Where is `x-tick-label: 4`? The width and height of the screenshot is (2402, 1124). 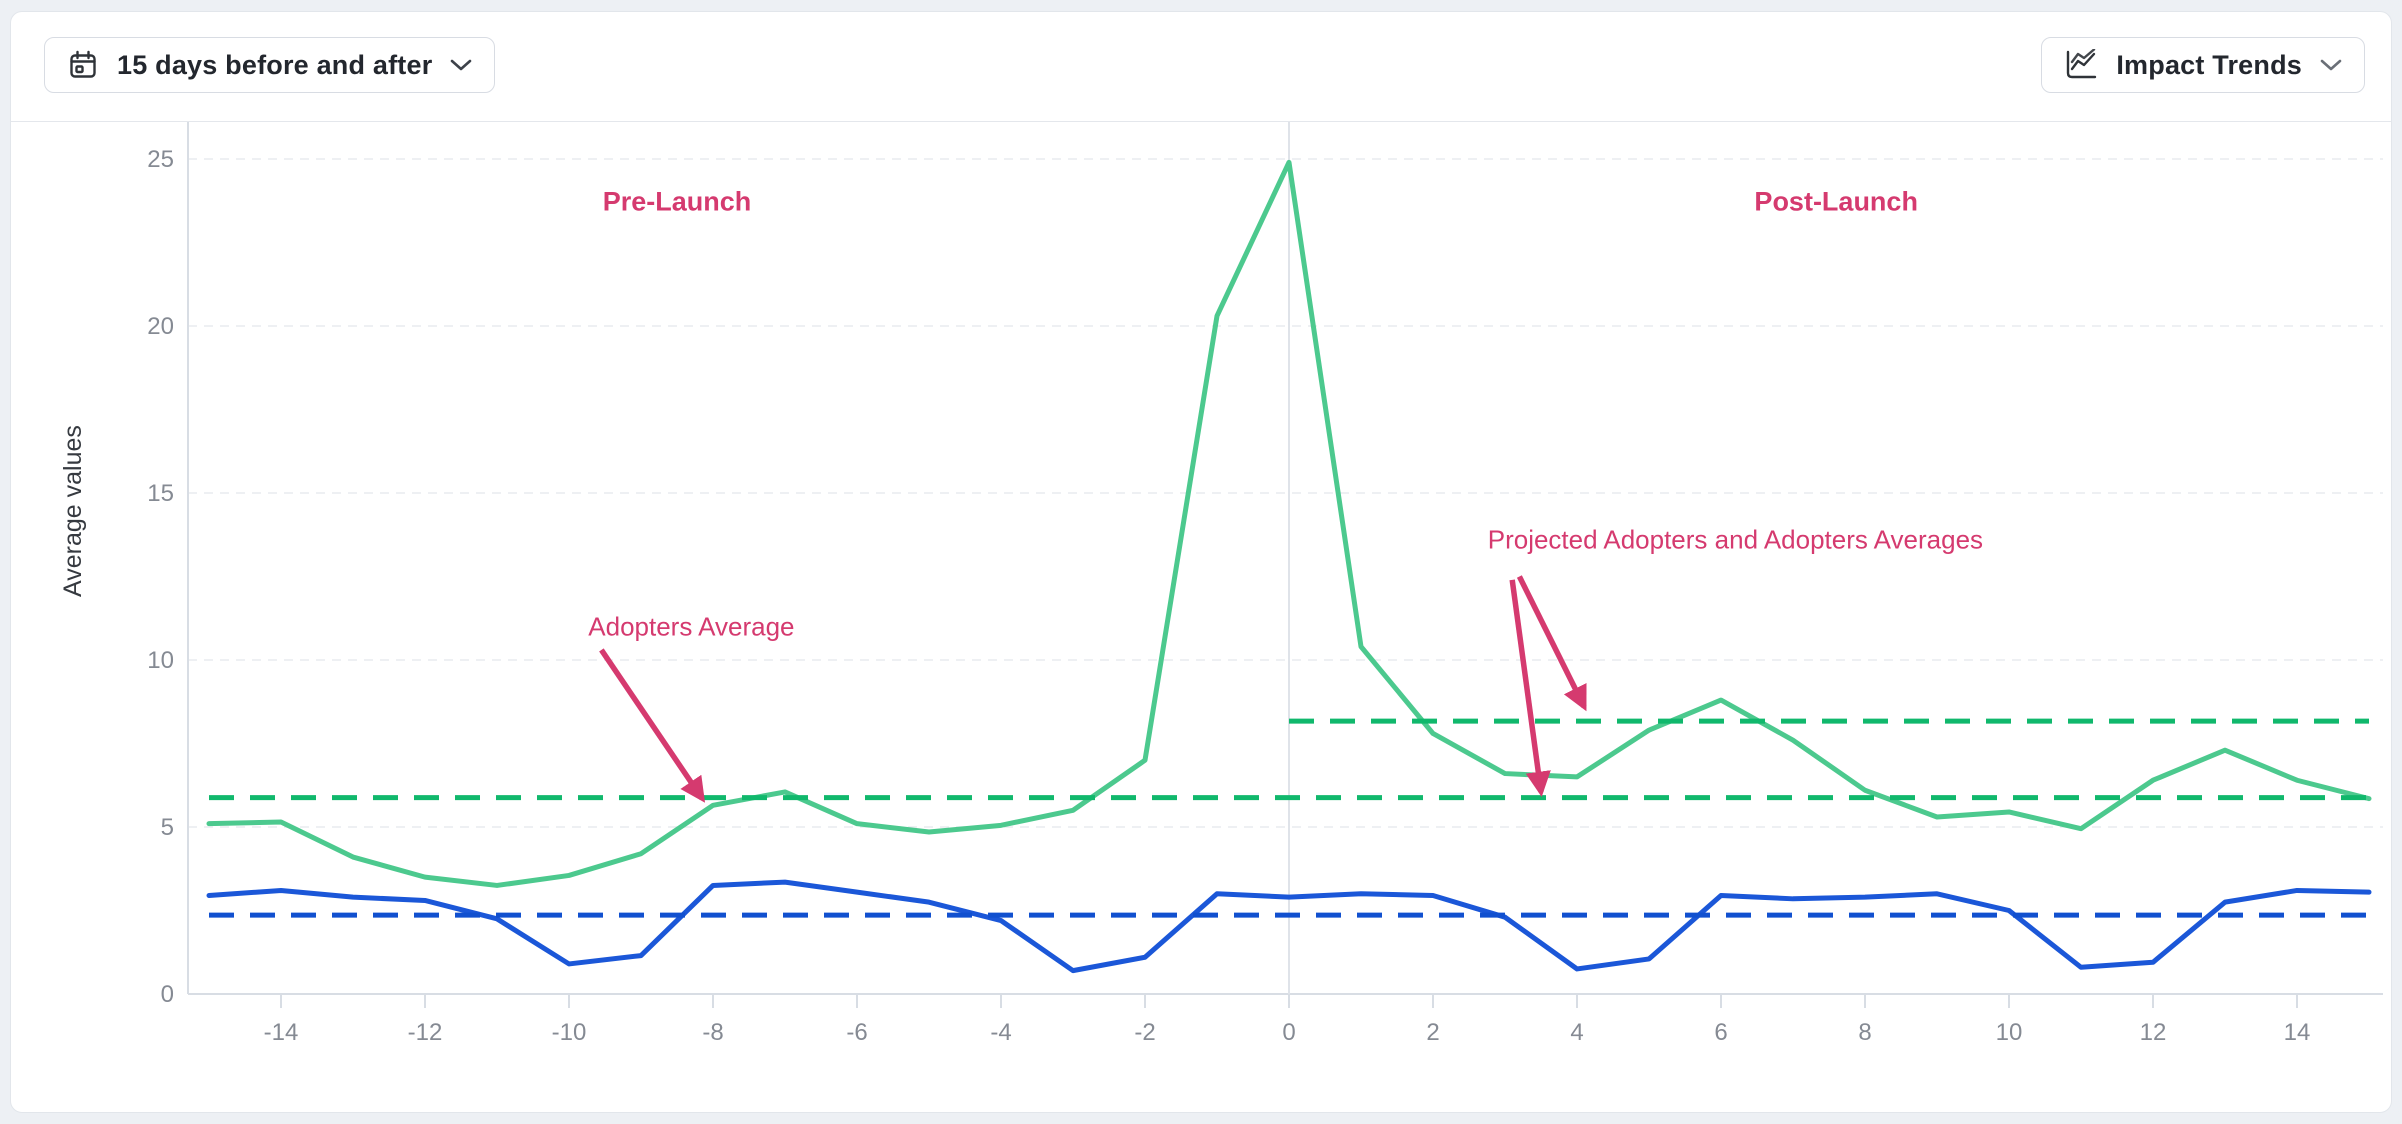 x-tick-label: 4 is located at coordinates (1576, 1032).